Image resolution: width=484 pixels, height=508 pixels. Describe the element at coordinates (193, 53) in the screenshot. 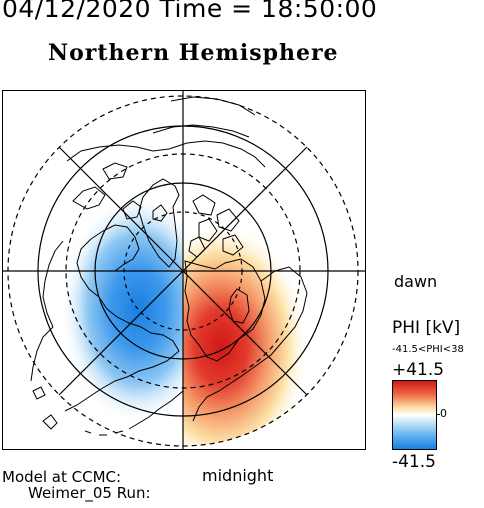

I see `hemisphere-title: Northern Hemisphere` at that location.